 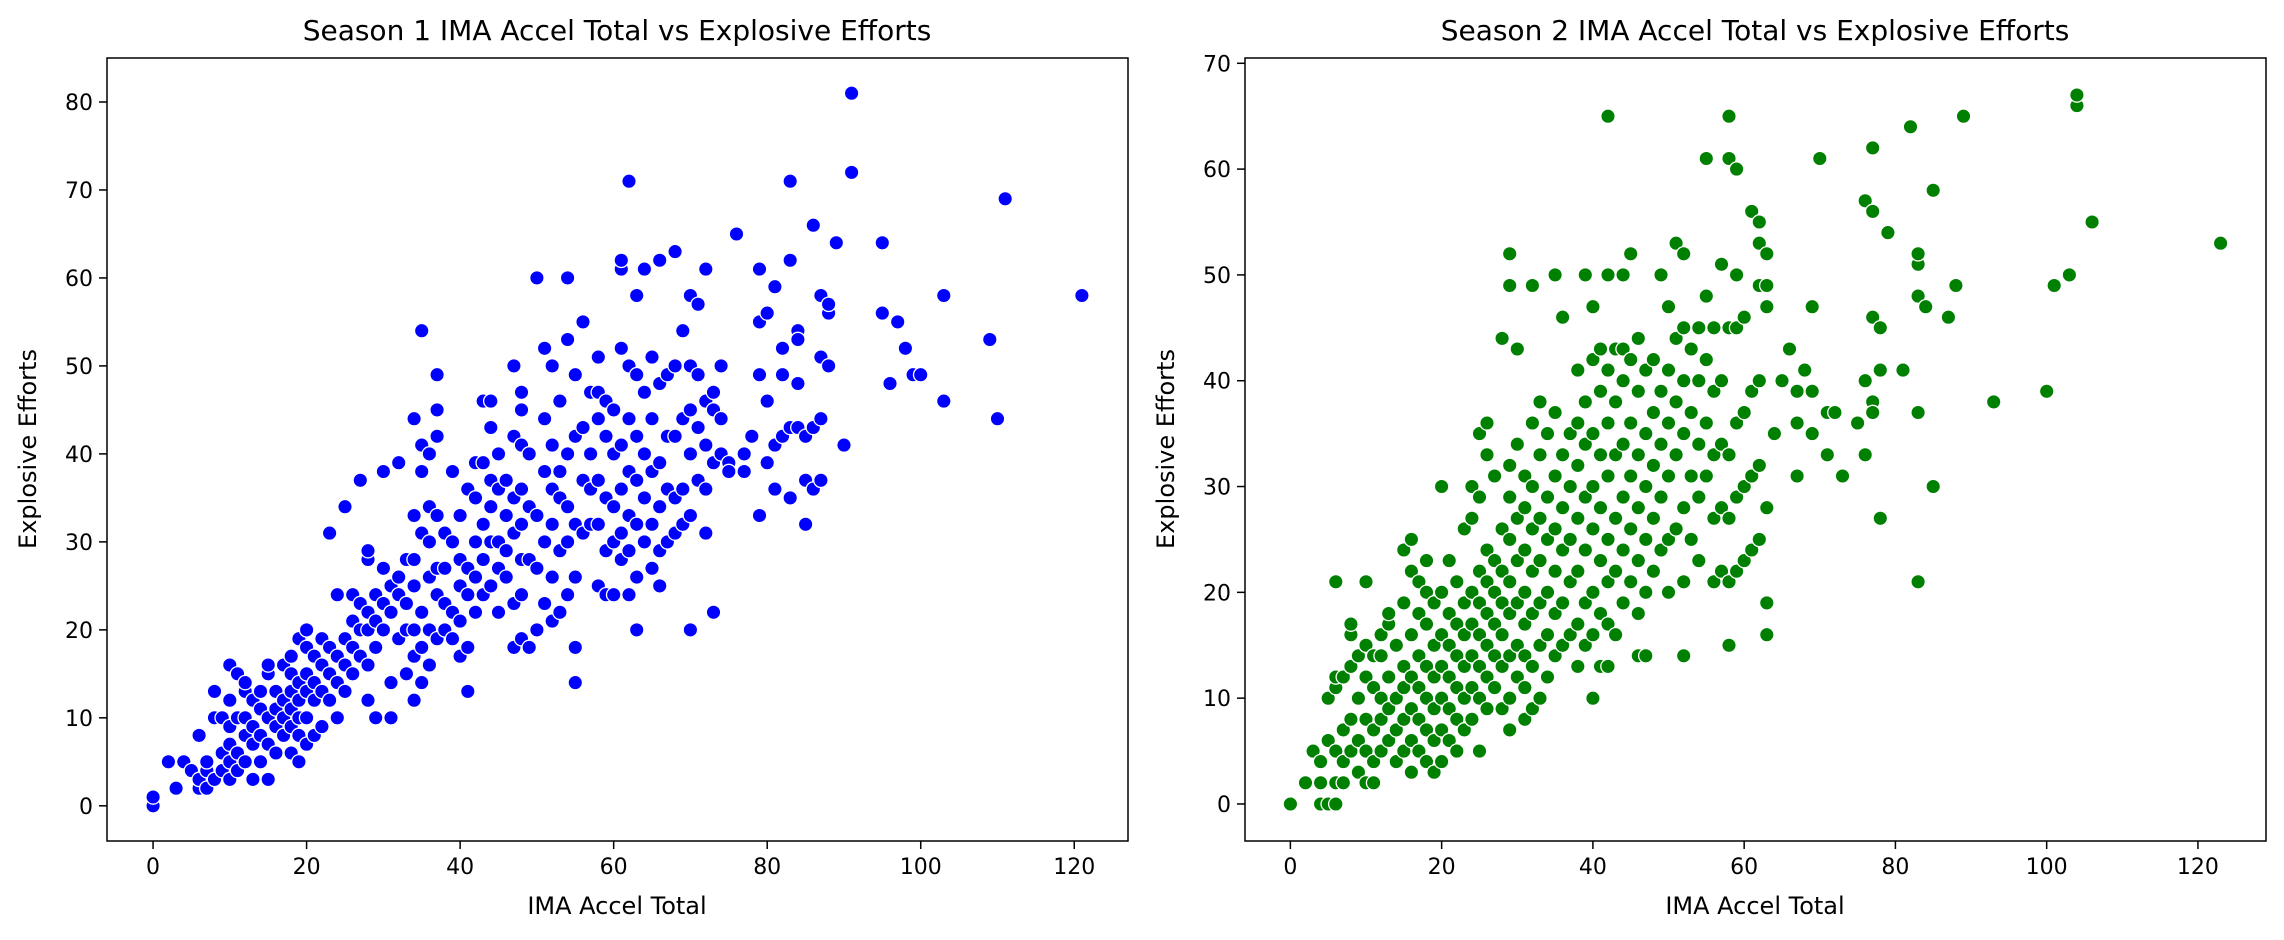 What do you see at coordinates (307, 867) in the screenshot?
I see `season-1-x-tick-label: 20` at bounding box center [307, 867].